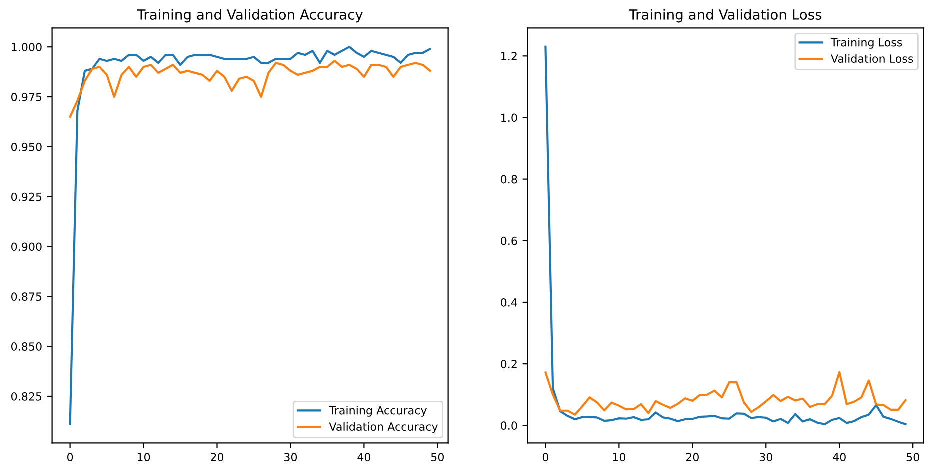  Describe the element at coordinates (510, 118) in the screenshot. I see `y-tick-label: 1.0` at that location.